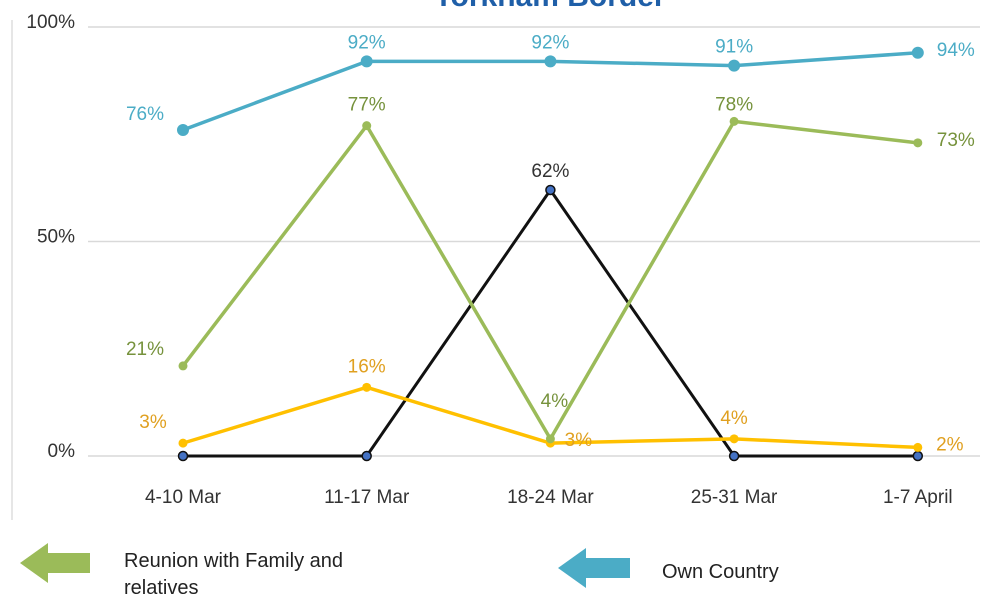 This screenshot has width=982, height=605. Describe the element at coordinates (918, 497) in the screenshot. I see `x-tick-label: 1-7 April` at that location.